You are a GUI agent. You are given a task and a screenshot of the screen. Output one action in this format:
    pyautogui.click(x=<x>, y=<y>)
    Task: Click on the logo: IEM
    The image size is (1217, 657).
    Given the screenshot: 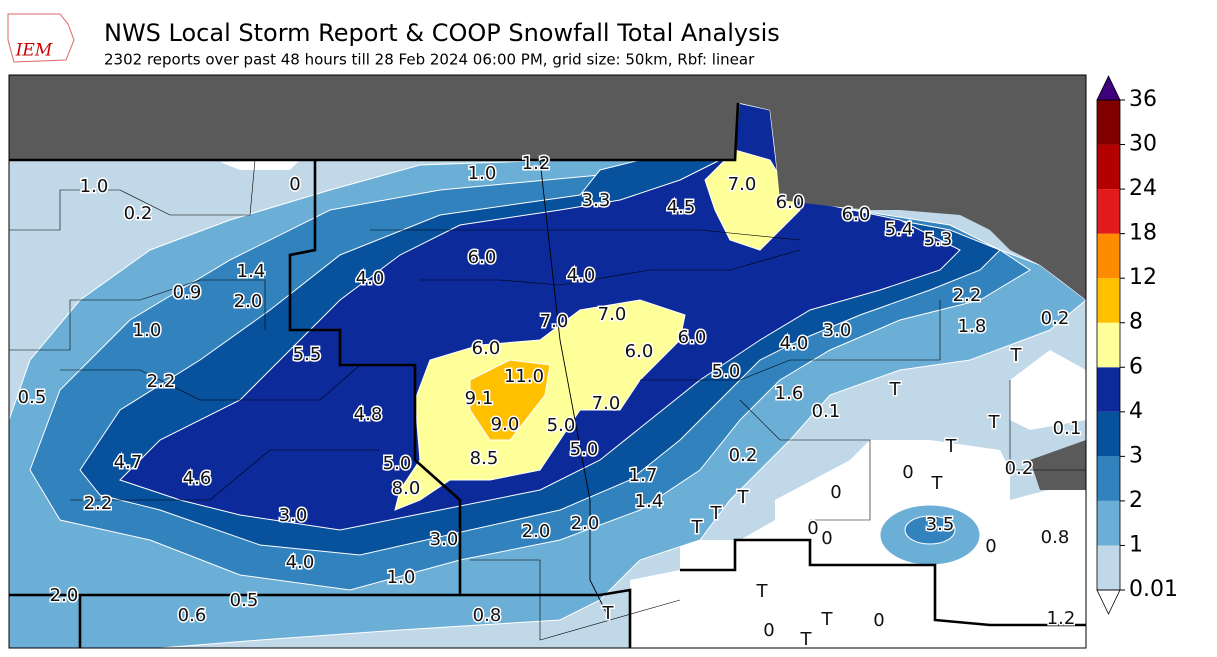 What is the action you would take?
    pyautogui.click(x=41, y=38)
    